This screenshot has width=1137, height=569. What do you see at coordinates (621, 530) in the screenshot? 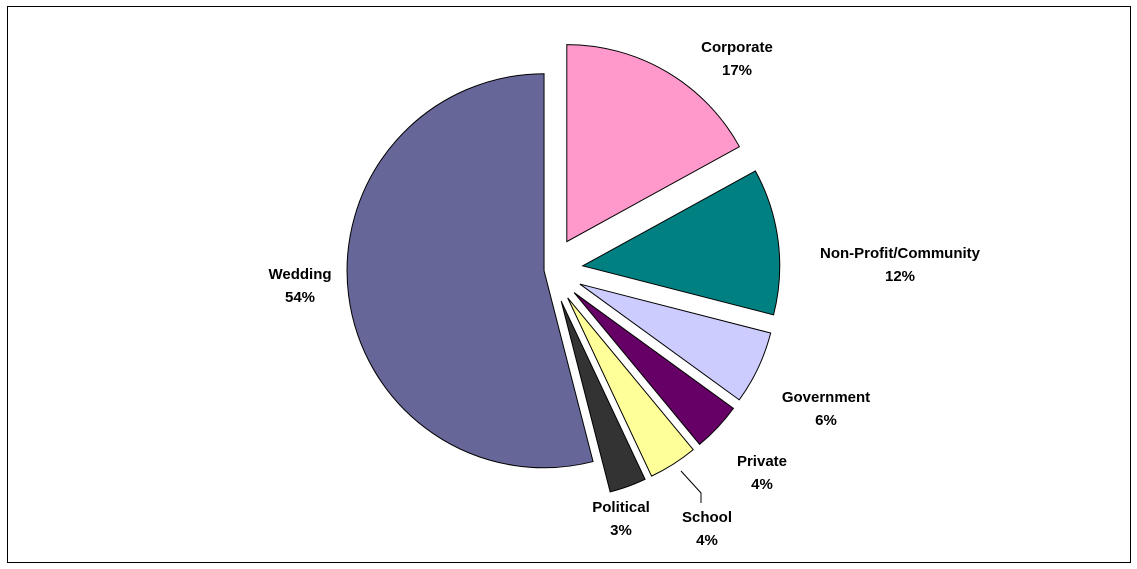
I see `slice-percent: 3%` at bounding box center [621, 530].